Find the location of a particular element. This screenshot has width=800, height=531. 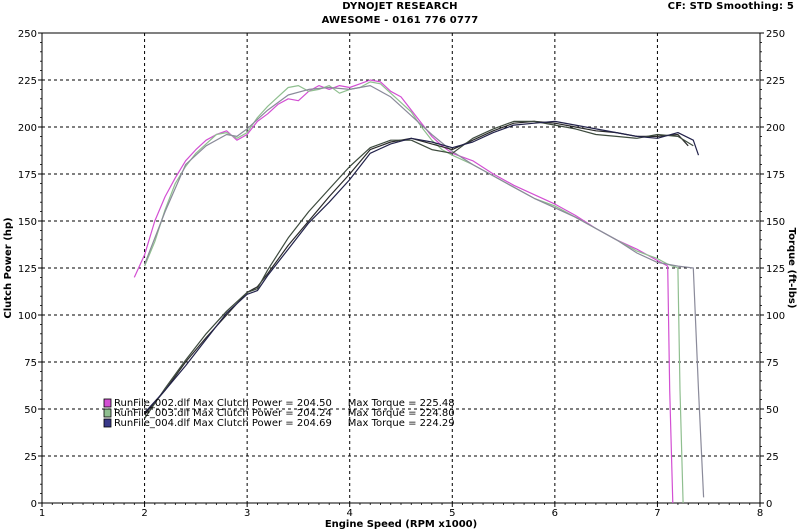

y-tick-label-right: 200 is located at coordinates (775, 128).